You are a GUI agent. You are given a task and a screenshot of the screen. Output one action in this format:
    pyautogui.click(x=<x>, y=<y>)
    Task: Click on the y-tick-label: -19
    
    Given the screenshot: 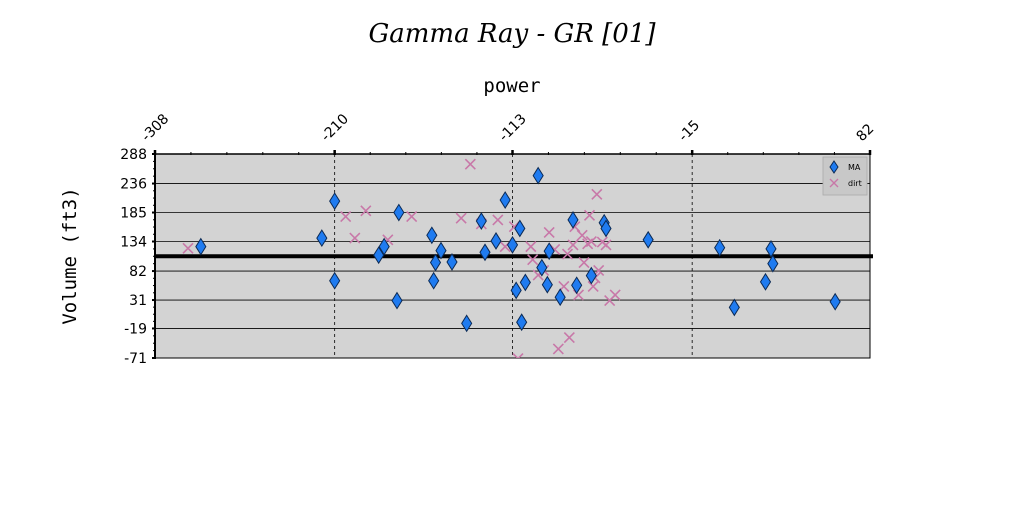 What is the action you would take?
    pyautogui.click(x=135, y=329)
    